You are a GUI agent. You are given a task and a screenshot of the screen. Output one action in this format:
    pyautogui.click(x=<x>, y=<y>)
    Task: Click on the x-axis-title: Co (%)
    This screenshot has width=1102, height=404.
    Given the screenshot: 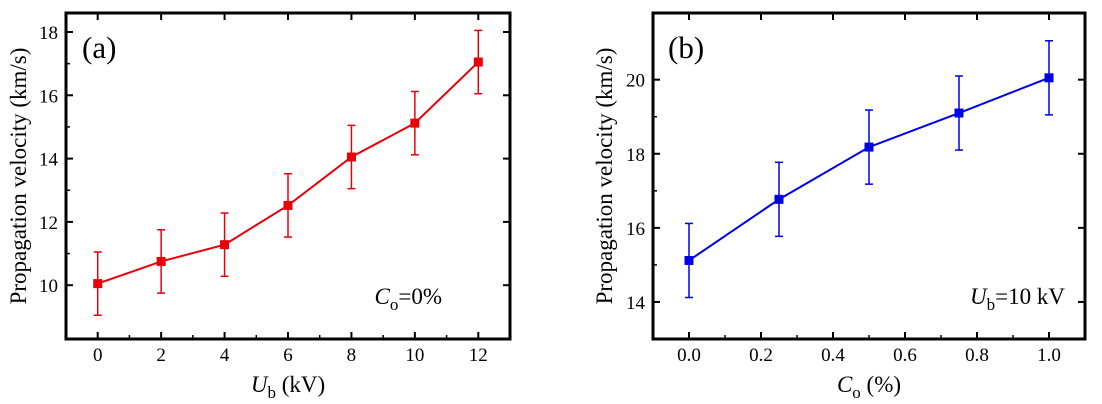 What is the action you would take?
    pyautogui.click(x=869, y=387)
    